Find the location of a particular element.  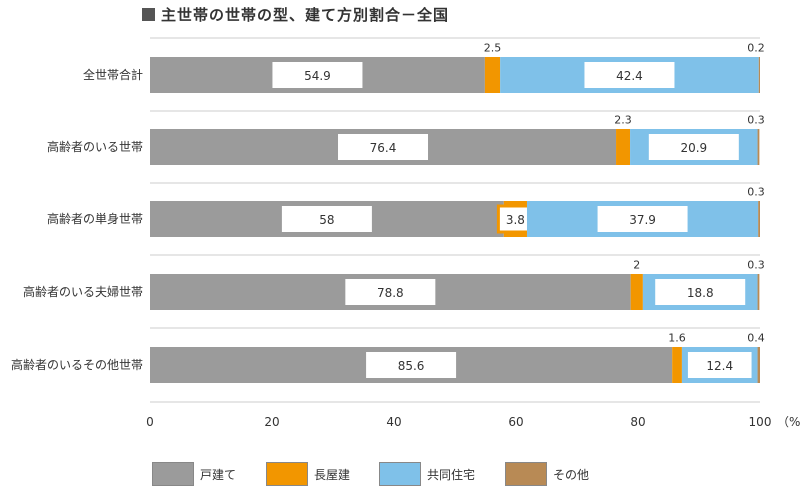

data-label: 54.9 is located at coordinates (317, 76).